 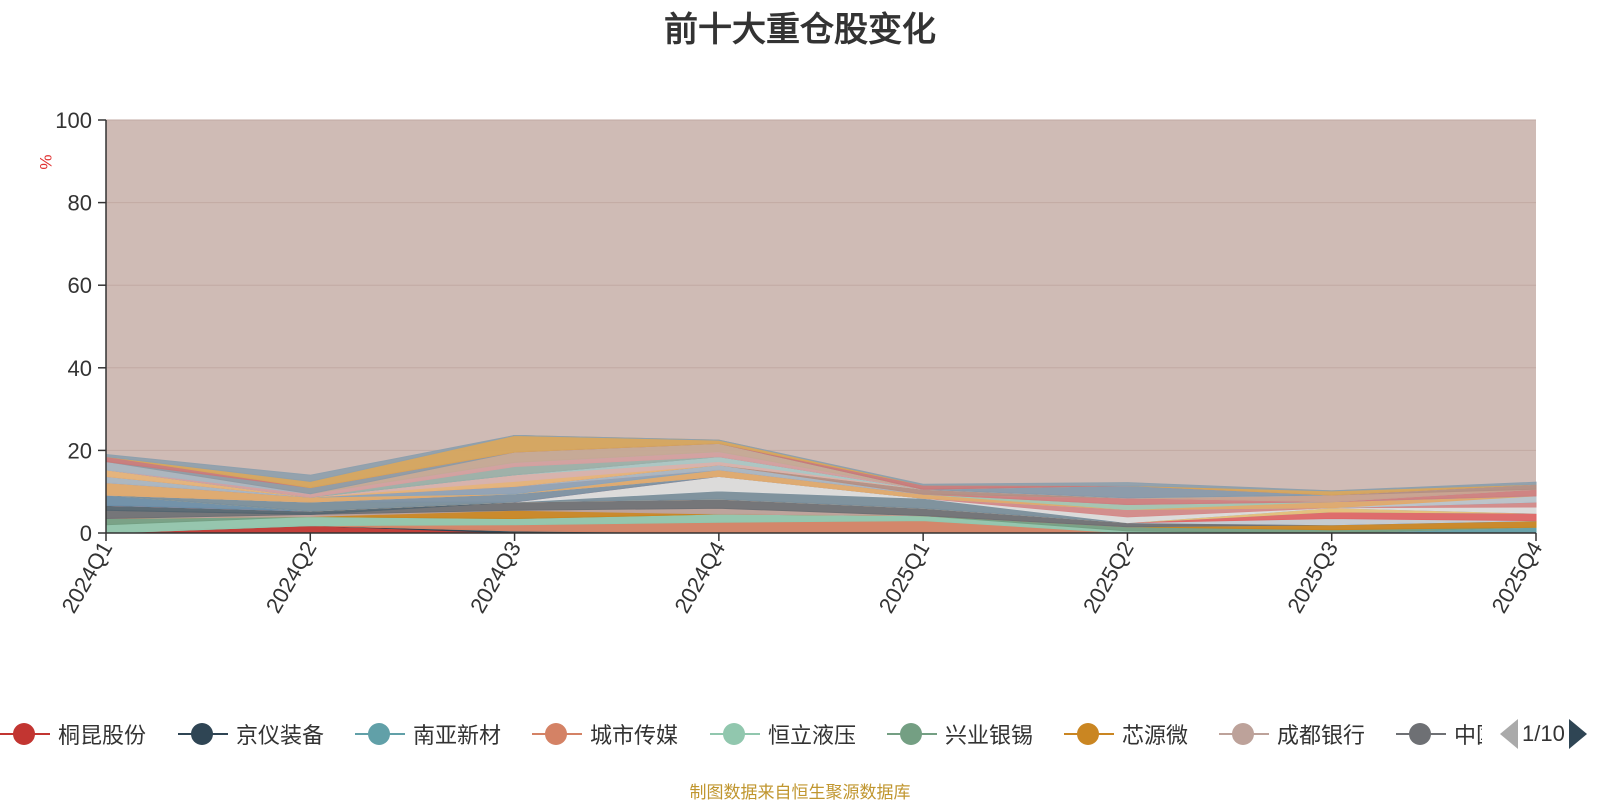 I want to click on legend-label: 桐昆股份, so click(x=102, y=735).